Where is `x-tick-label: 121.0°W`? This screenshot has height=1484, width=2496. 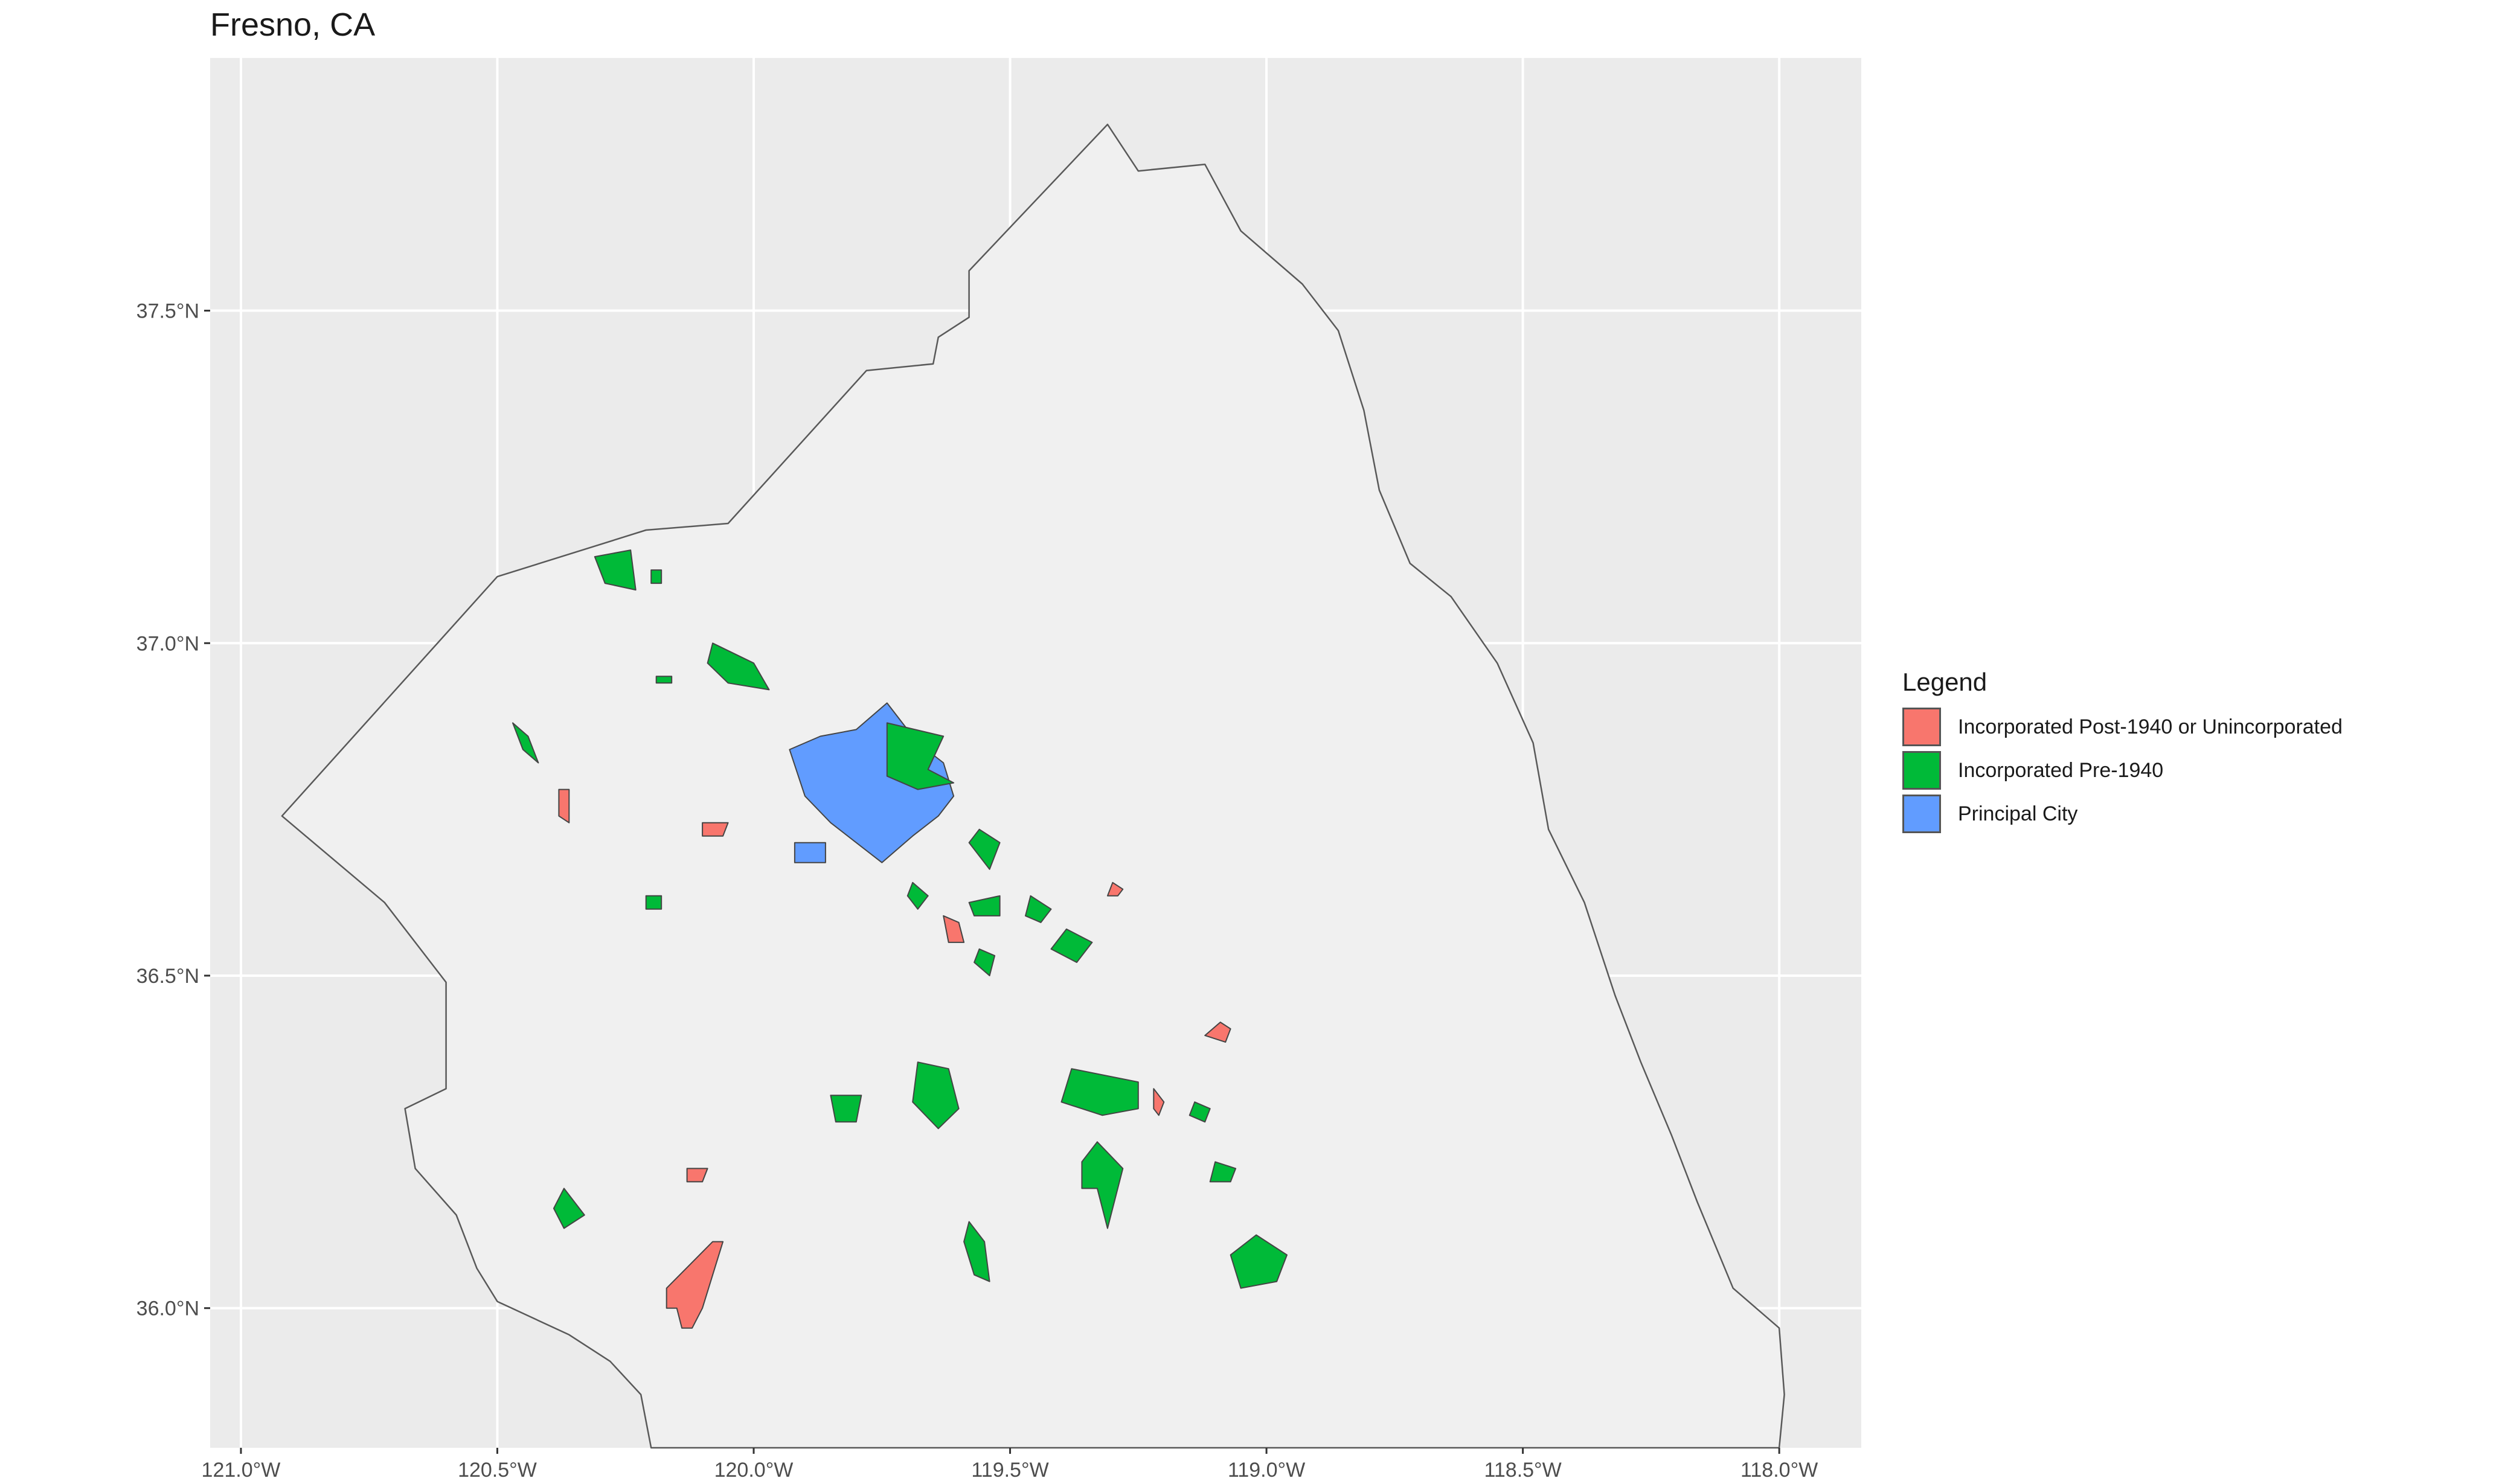
x-tick-label: 121.0°W is located at coordinates (241, 1471).